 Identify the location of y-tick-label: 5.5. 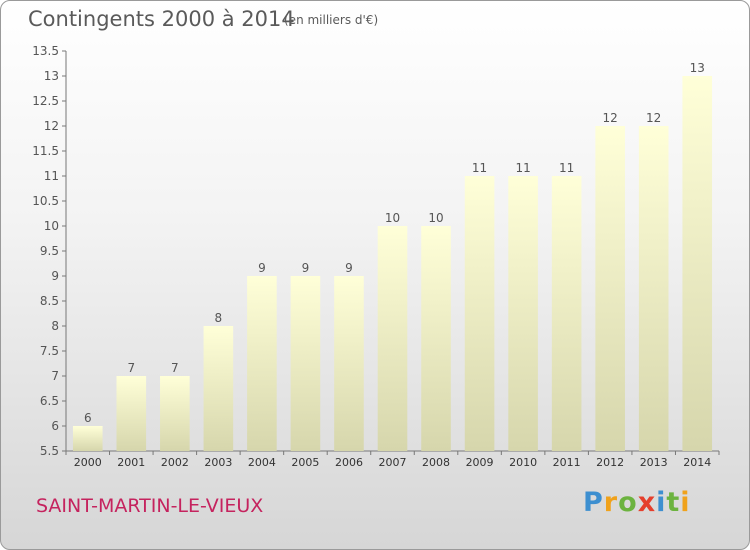
(49, 451).